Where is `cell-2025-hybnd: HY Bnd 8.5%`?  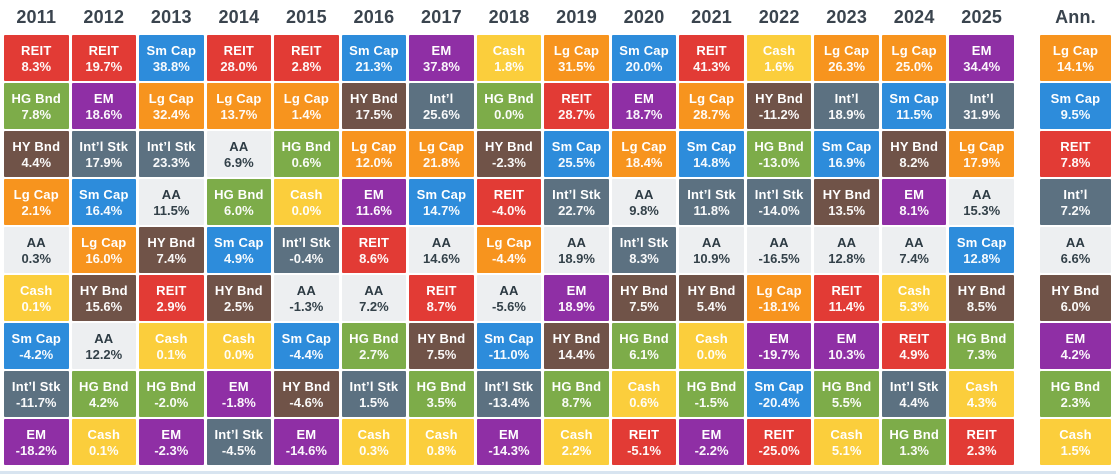
cell-2025-hybnd: HY Bnd 8.5% is located at coordinates (981, 298).